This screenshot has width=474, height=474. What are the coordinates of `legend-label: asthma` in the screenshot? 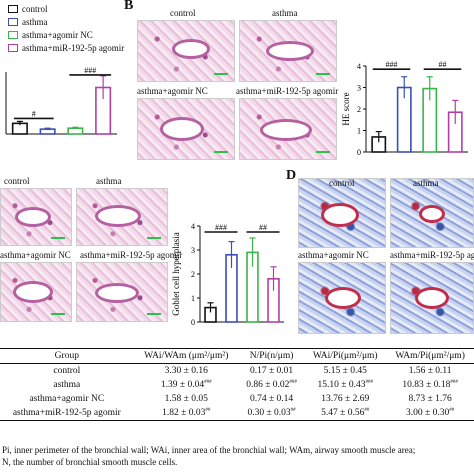 It's located at (35, 22).